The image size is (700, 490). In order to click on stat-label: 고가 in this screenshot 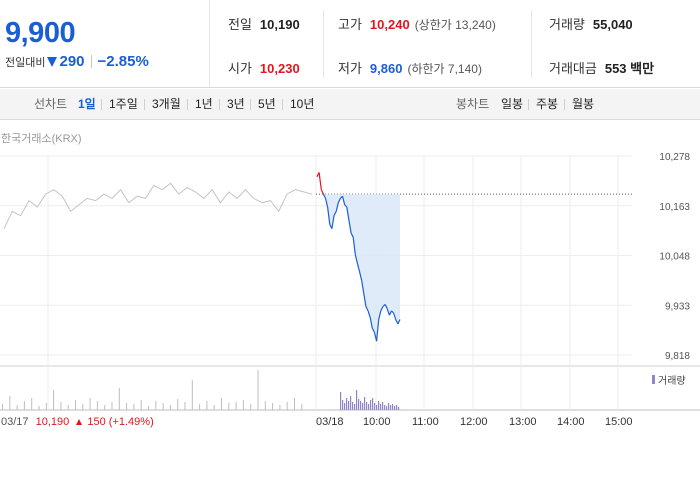, I will do `click(350, 24)`.